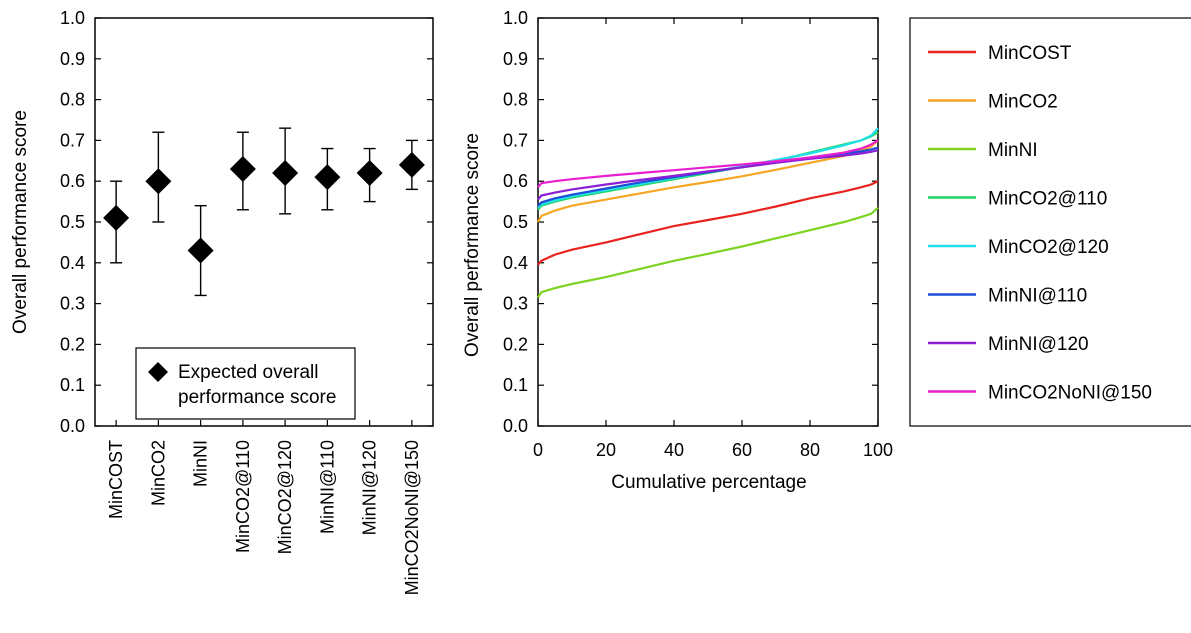 Image resolution: width=1191 pixels, height=633 pixels. Describe the element at coordinates (1037, 296) in the screenshot. I see `legend-label: MinNI@110` at that location.